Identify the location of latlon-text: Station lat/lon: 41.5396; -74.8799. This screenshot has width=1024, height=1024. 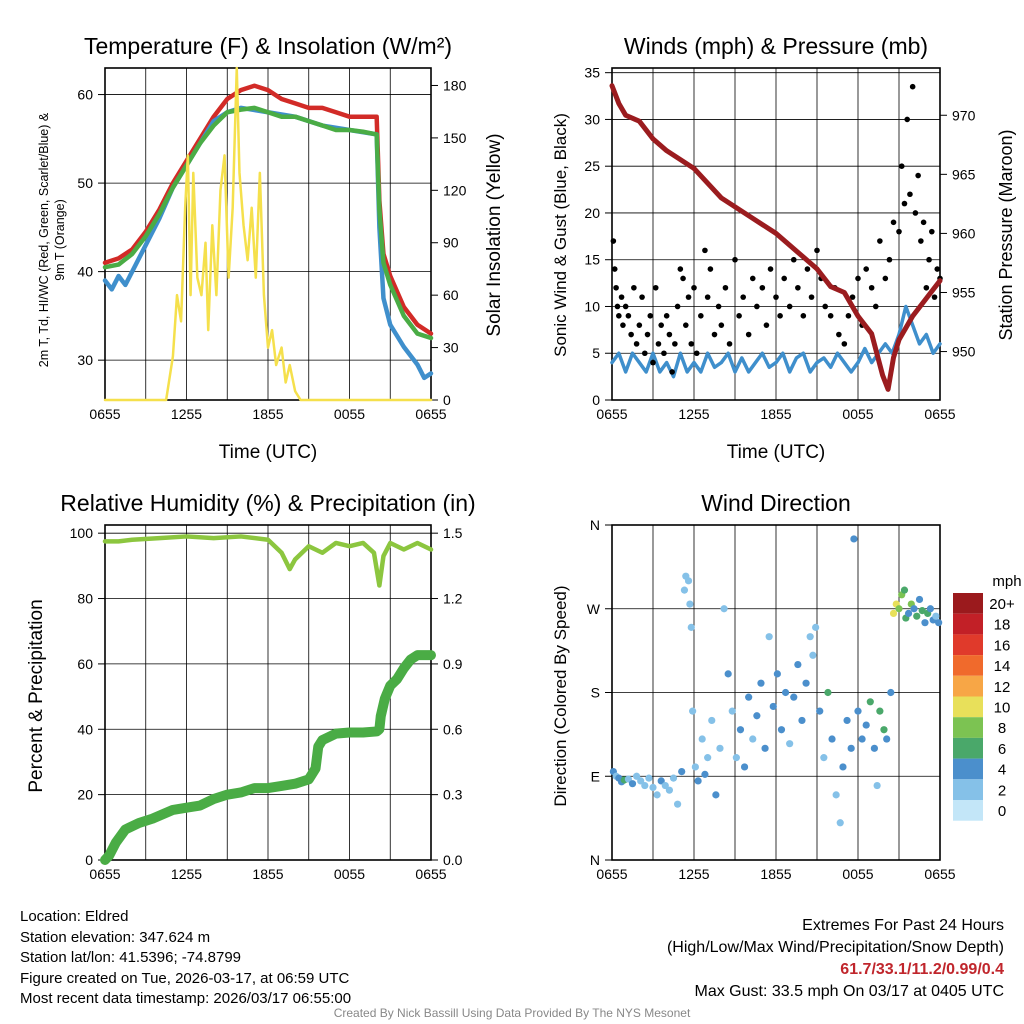
(131, 957).